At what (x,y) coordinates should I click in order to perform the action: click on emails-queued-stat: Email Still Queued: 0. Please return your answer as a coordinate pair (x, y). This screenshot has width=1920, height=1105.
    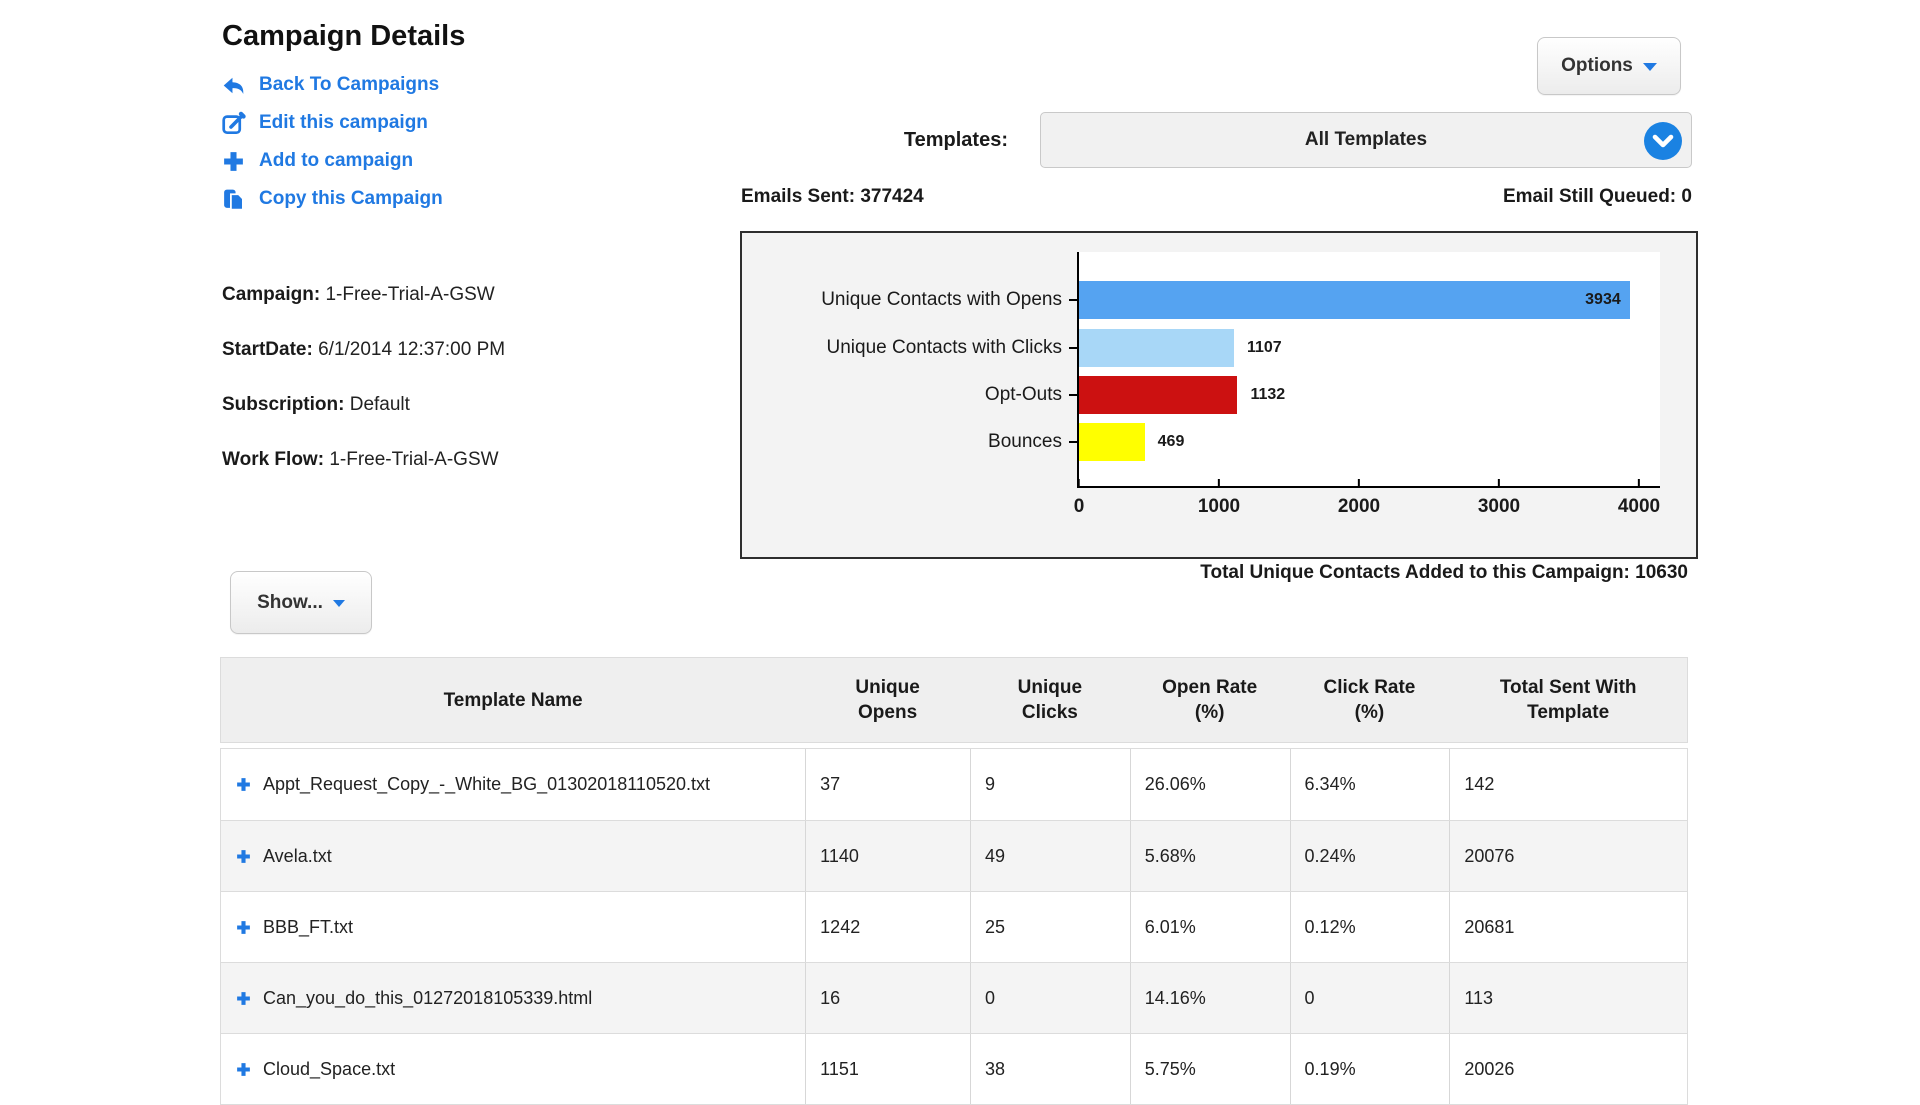
    Looking at the image, I should click on (1597, 197).